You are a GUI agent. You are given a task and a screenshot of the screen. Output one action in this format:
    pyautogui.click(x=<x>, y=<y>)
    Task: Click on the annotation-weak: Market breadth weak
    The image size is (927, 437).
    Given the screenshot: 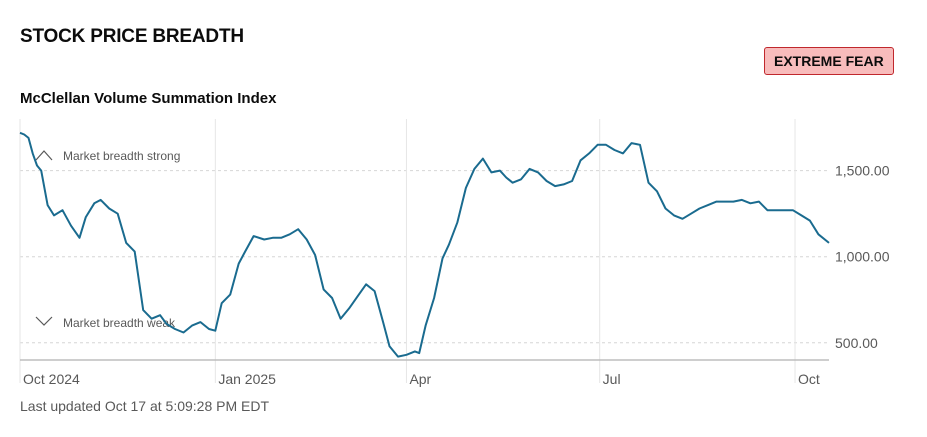 What is the action you would take?
    pyautogui.click(x=105, y=323)
    